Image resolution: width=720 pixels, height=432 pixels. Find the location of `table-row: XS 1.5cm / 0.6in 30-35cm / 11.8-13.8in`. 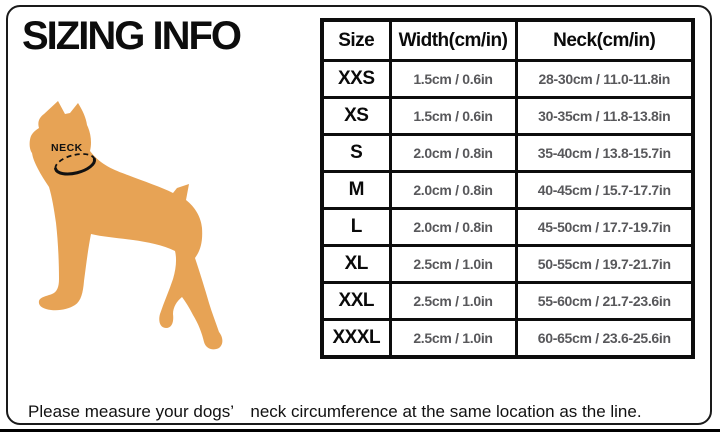

table-row: XS 1.5cm / 0.6in 30-35cm / 11.8-13.8in is located at coordinates (507, 116).